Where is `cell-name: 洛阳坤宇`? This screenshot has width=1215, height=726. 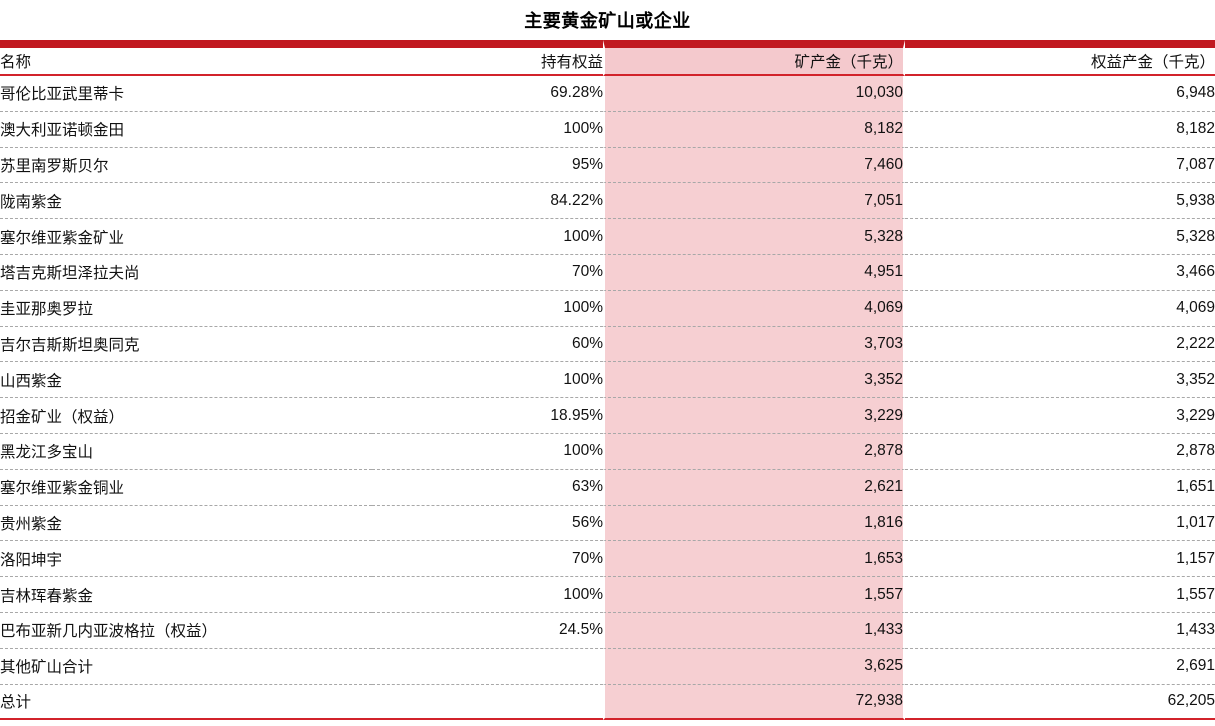
cell-name: 洛阳坤宇 is located at coordinates (186, 559).